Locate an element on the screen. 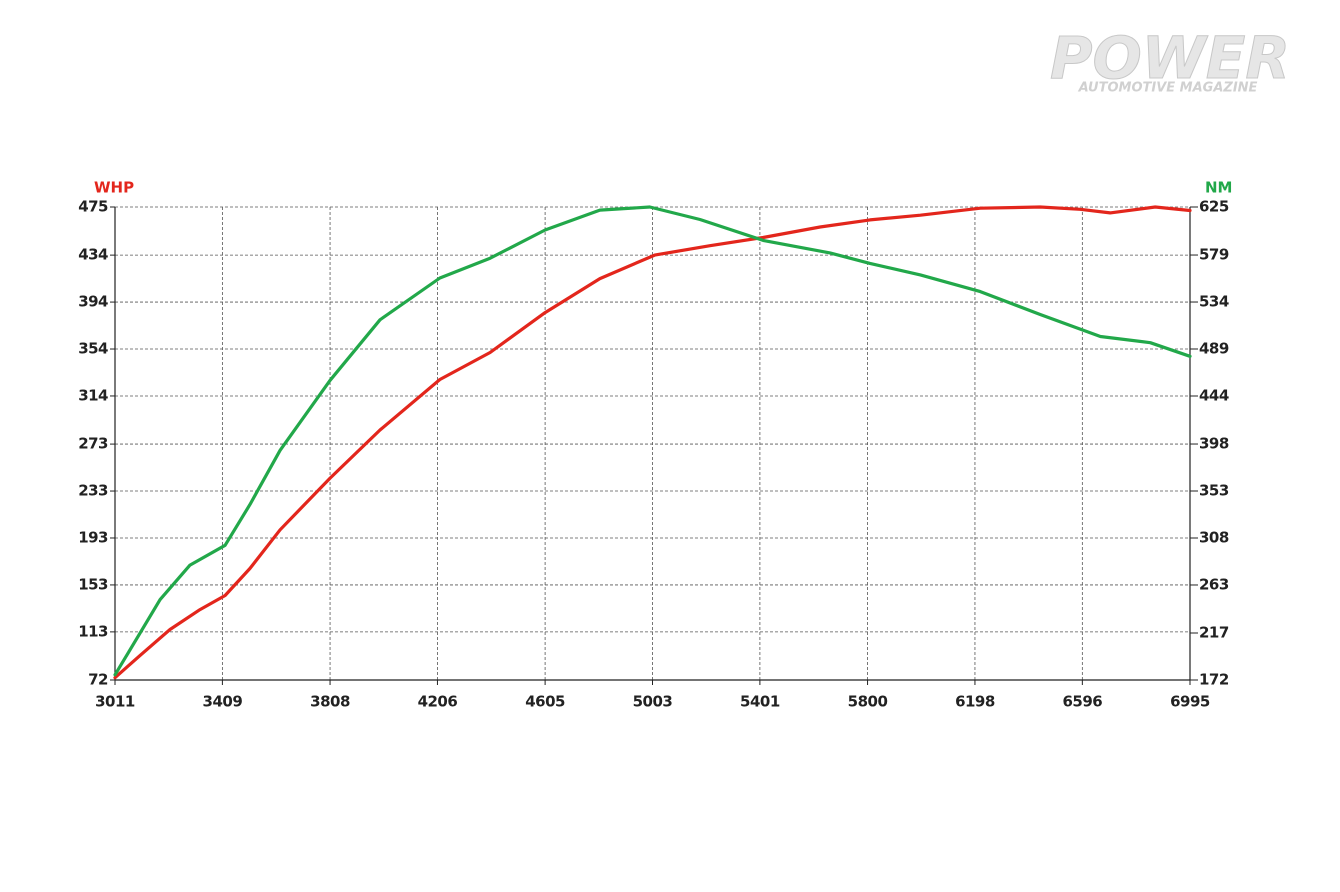 Image resolution: width=1340 pixels, height=892 pixels. x-tick-label: 5401 is located at coordinates (760, 702).